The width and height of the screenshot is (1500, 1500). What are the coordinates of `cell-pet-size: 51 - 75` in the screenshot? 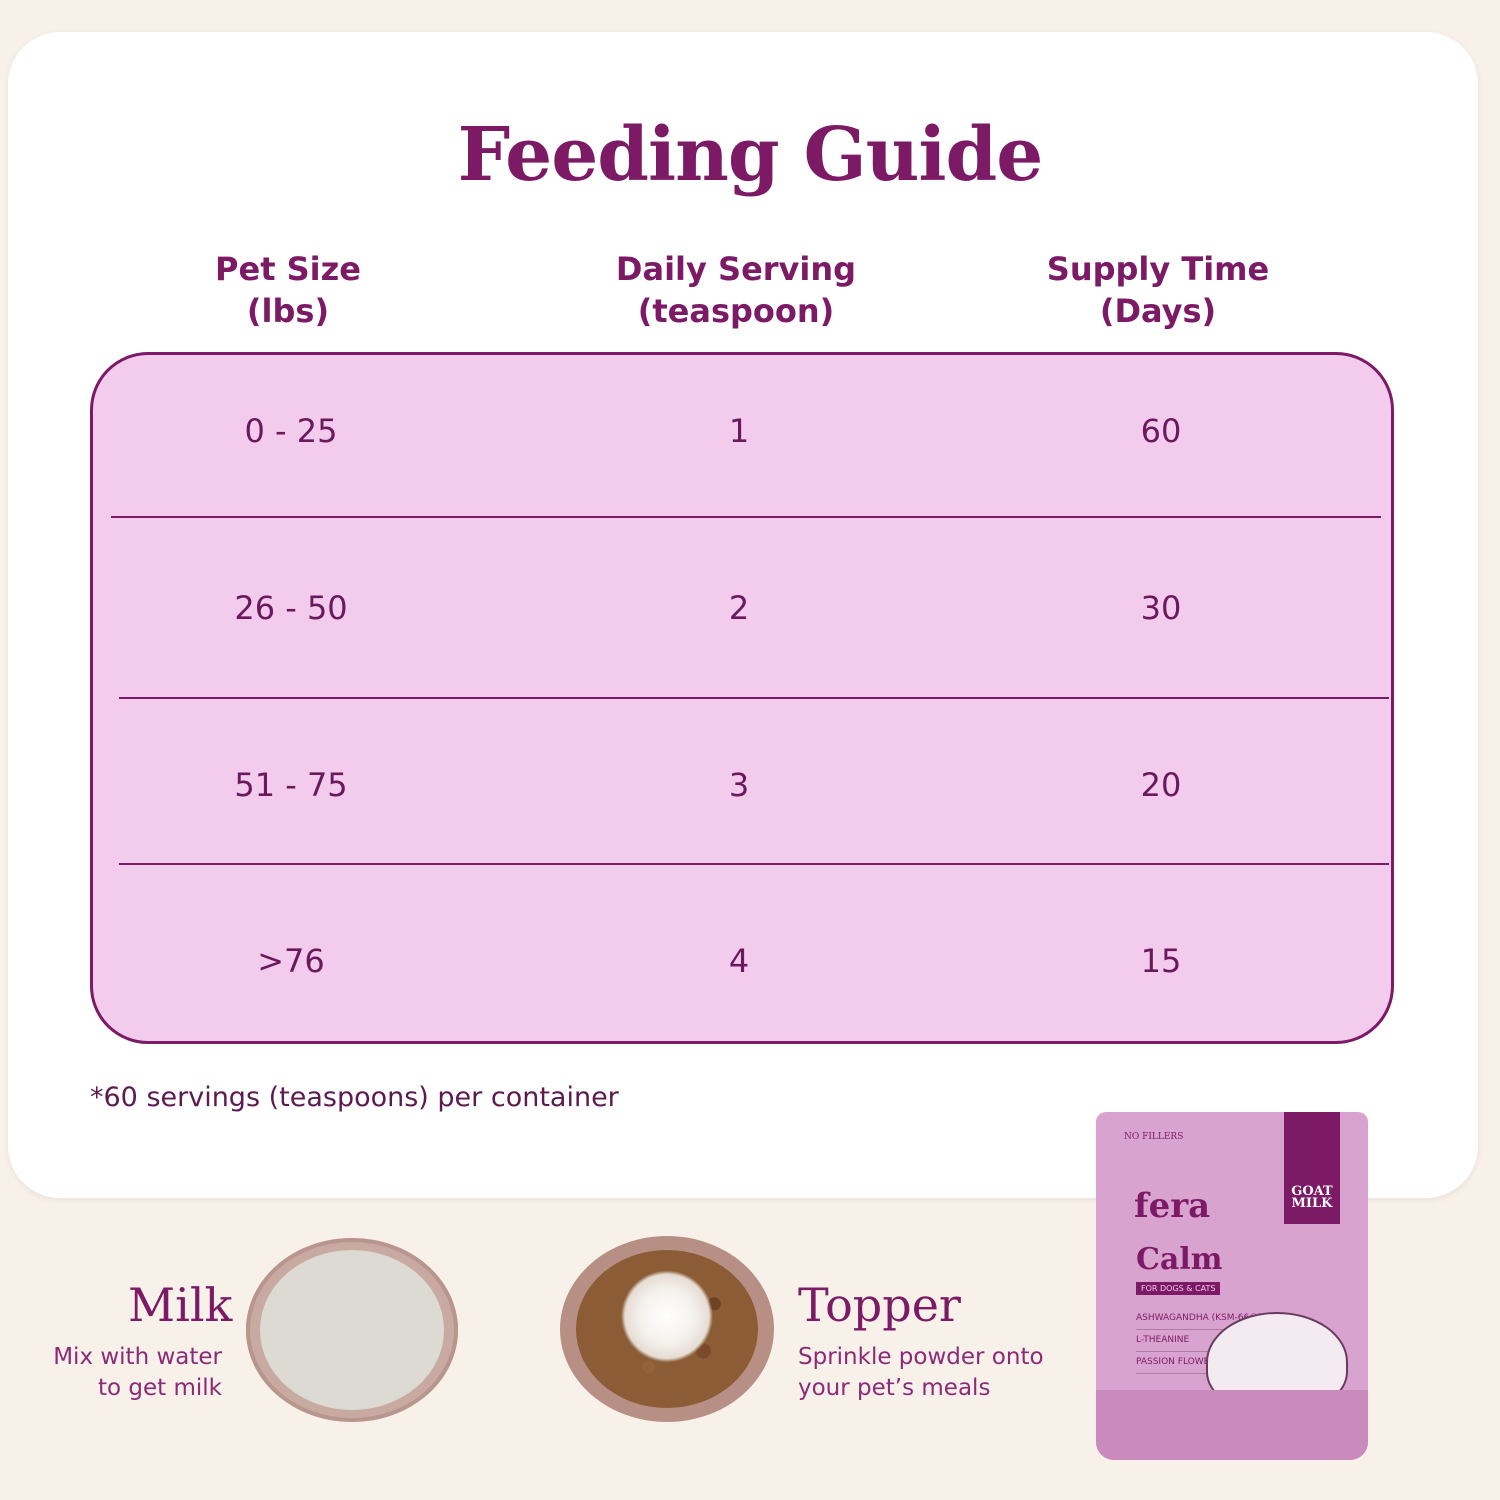 It's located at (291, 785).